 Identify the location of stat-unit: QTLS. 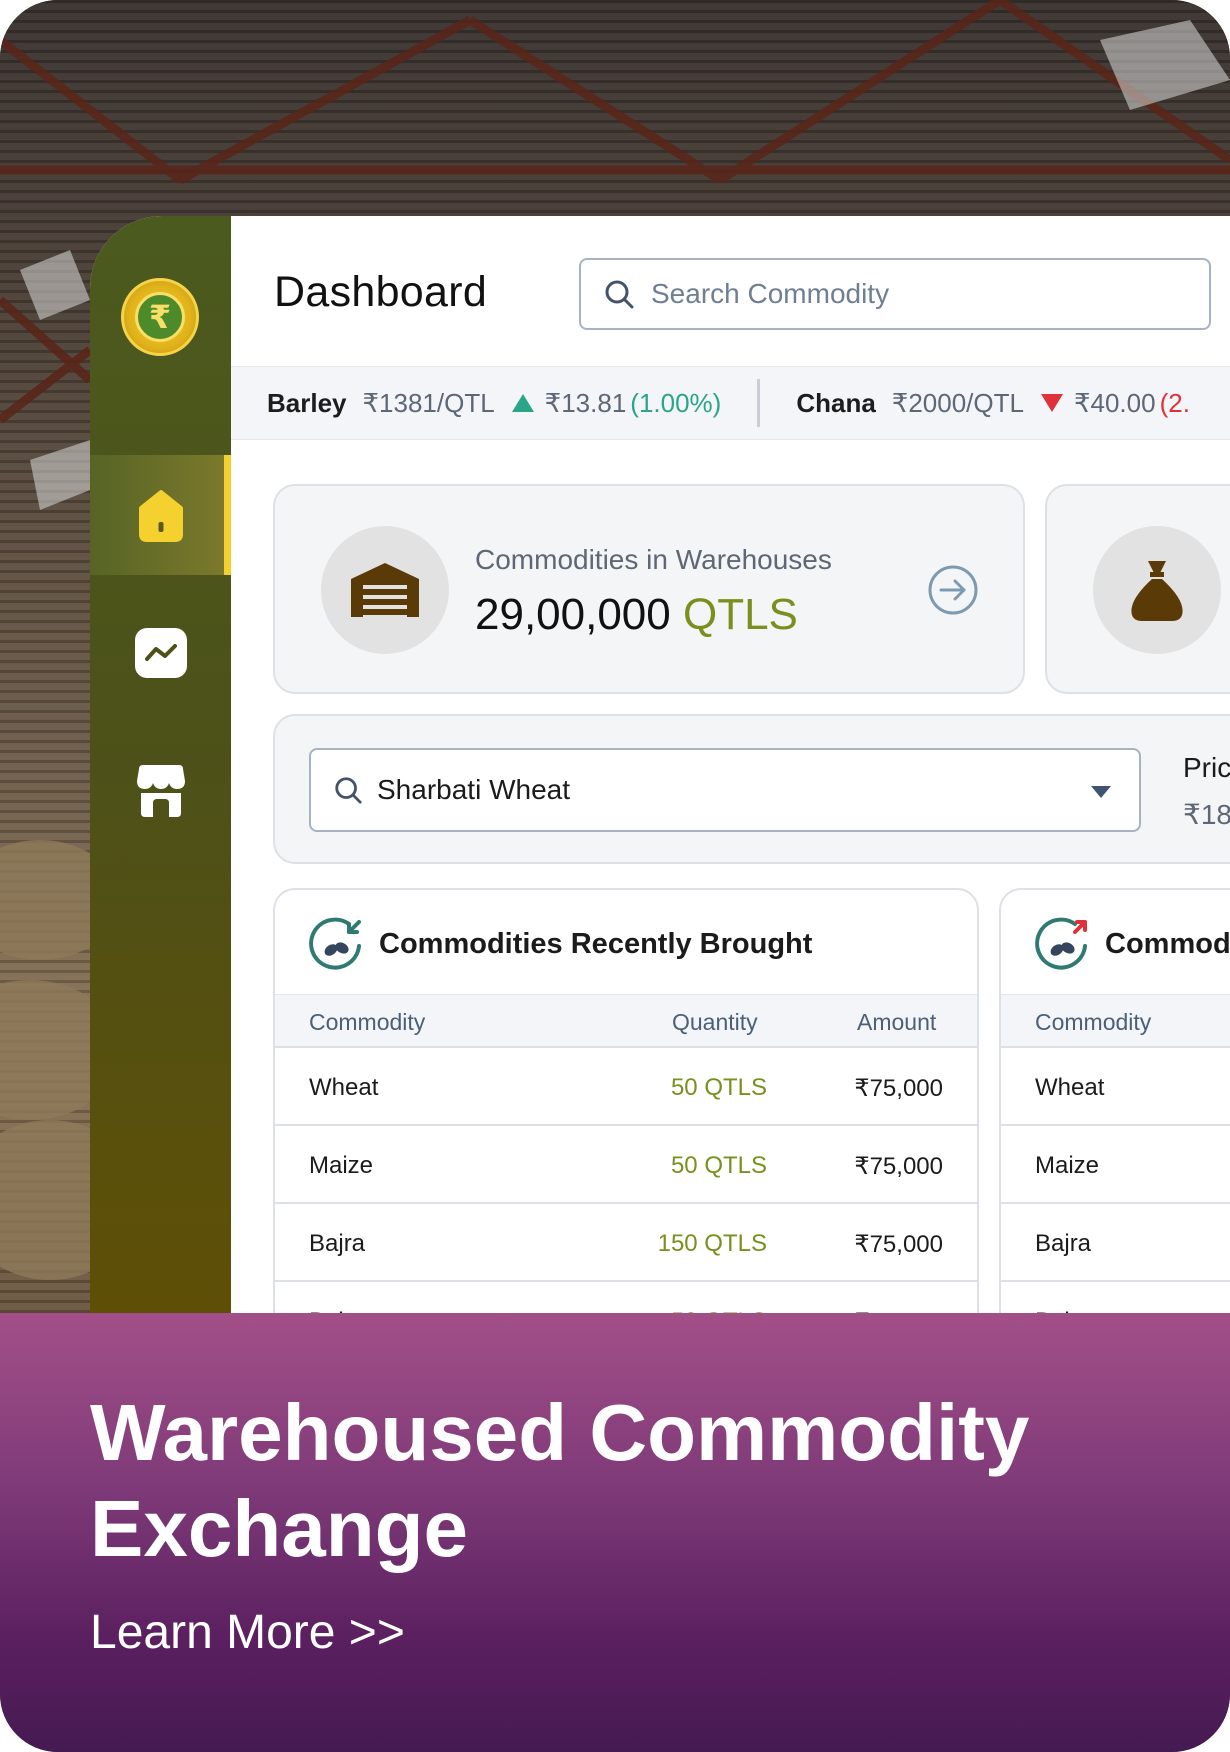
(740, 614).